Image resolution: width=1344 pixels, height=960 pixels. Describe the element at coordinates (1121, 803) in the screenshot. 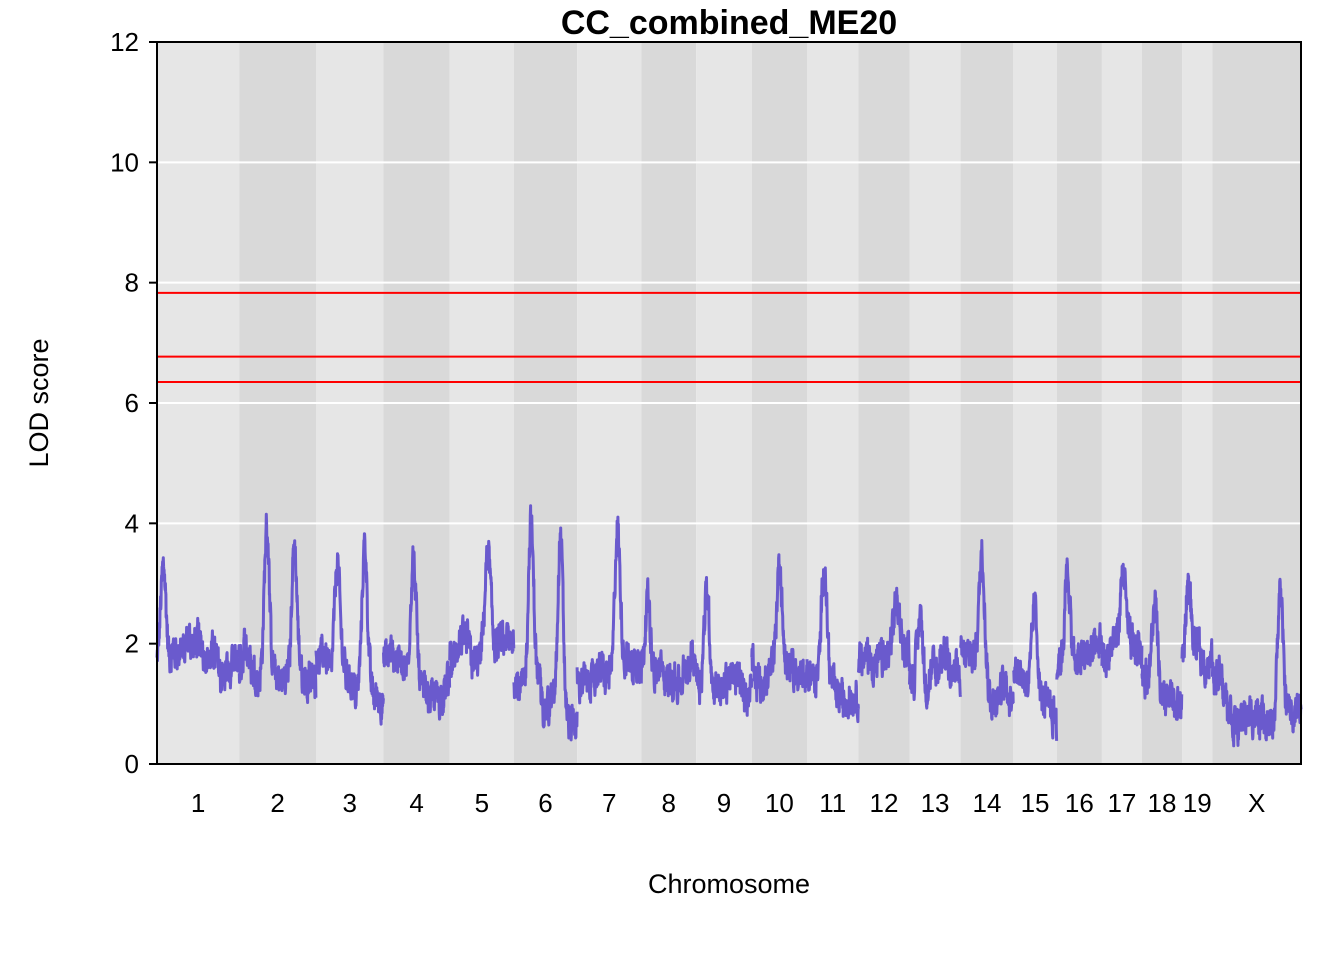

I see `x-tick-label-17: 17` at that location.